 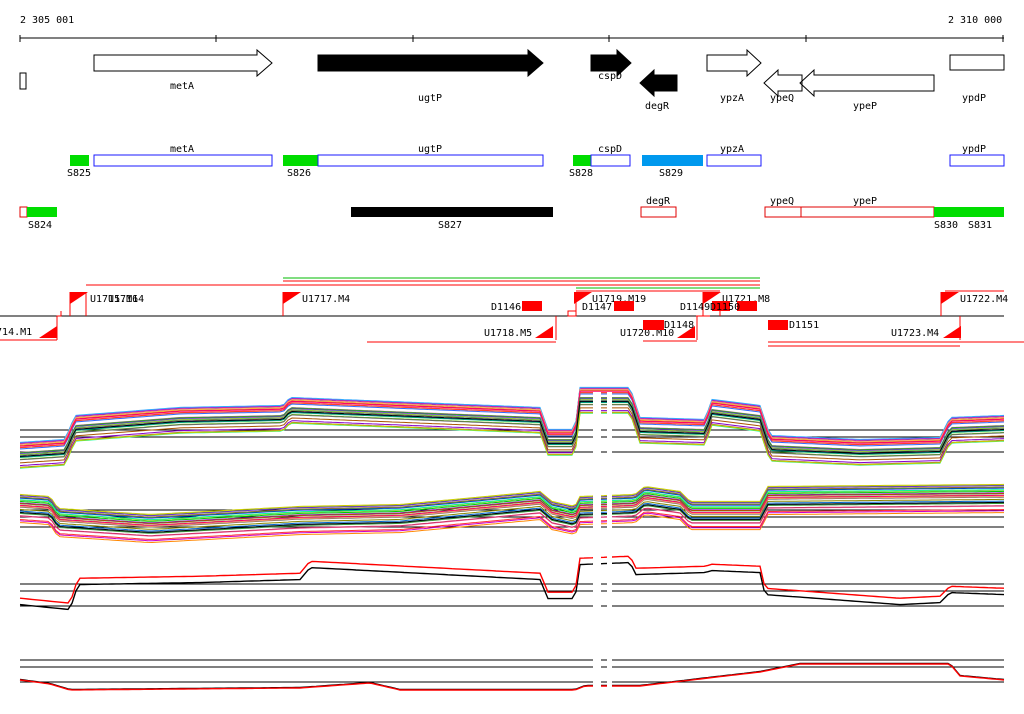 I want to click on segment-ypdP, so click(x=977, y=160).